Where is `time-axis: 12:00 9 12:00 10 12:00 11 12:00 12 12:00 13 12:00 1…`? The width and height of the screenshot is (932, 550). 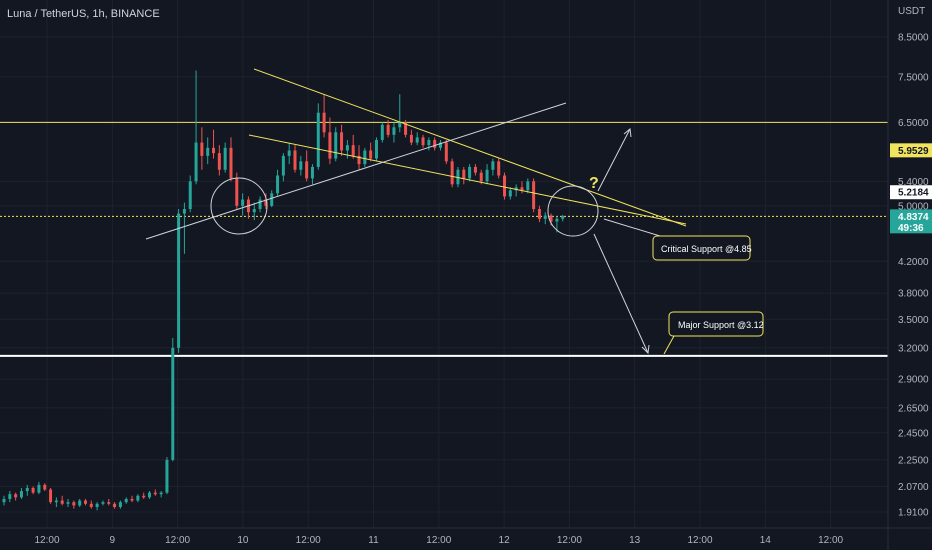
time-axis: 12:00 9 12:00 10 12:00 11 12:00 12 12:00 13 12:00 1… is located at coordinates (466, 536).